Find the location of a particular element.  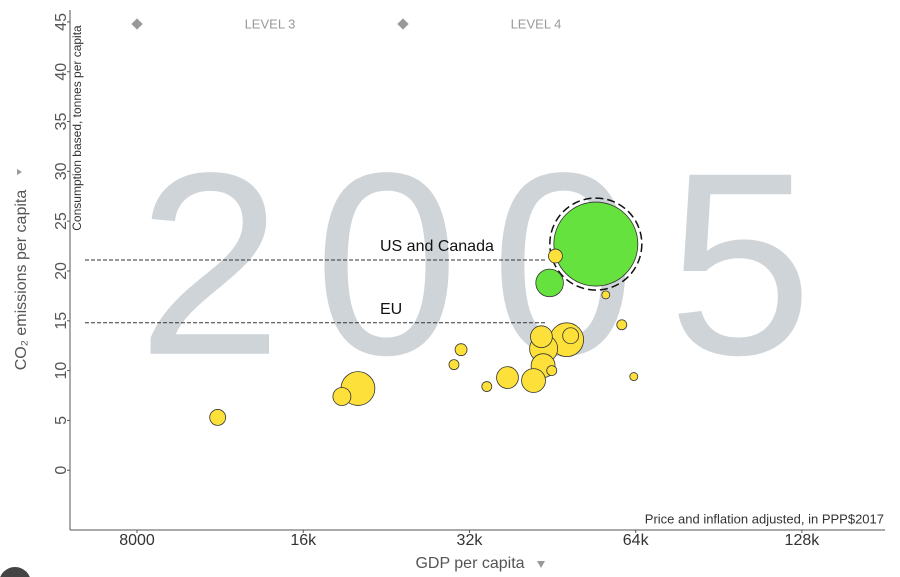

y-tick-label: 25 is located at coordinates (61, 221).